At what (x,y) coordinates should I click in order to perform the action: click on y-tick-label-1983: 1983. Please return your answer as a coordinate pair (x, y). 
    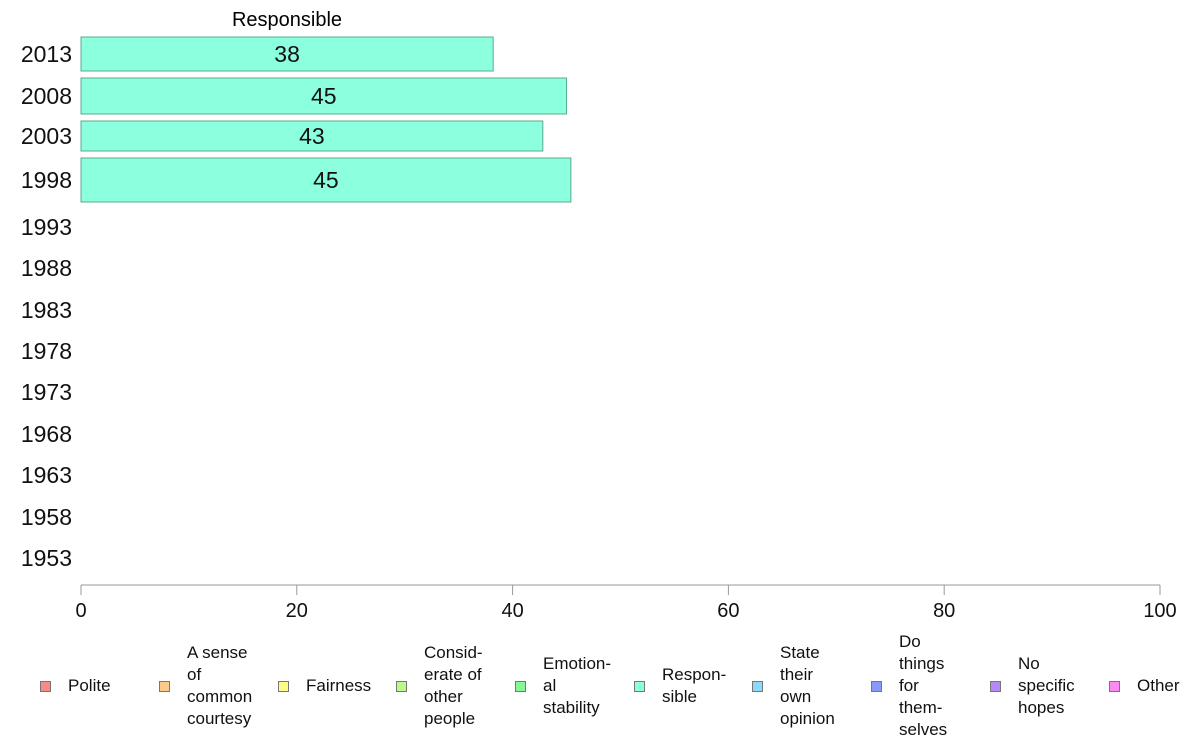
    Looking at the image, I should click on (46, 310).